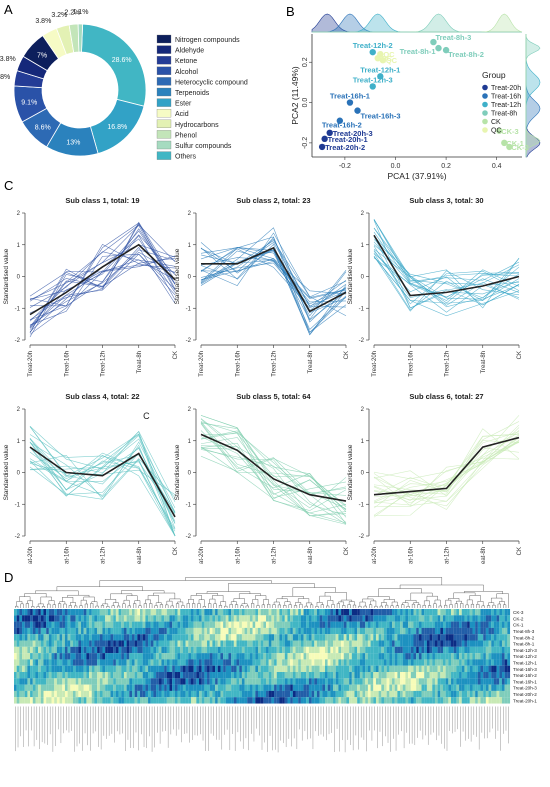 Image resolution: width=550 pixels, height=787 pixels. Describe the element at coordinates (524, 644) in the screenshot. I see `heatmap-row-label: Treat-8h-1` at that location.